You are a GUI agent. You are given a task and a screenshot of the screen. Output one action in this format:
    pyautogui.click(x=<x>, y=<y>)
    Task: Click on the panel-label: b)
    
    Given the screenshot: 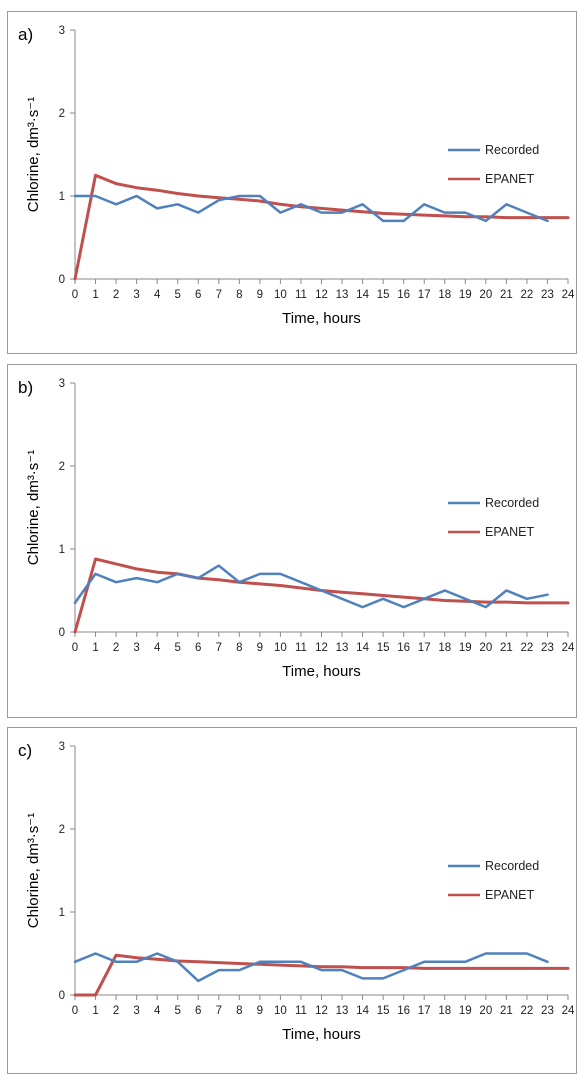 What is the action you would take?
    pyautogui.click(x=25, y=387)
    